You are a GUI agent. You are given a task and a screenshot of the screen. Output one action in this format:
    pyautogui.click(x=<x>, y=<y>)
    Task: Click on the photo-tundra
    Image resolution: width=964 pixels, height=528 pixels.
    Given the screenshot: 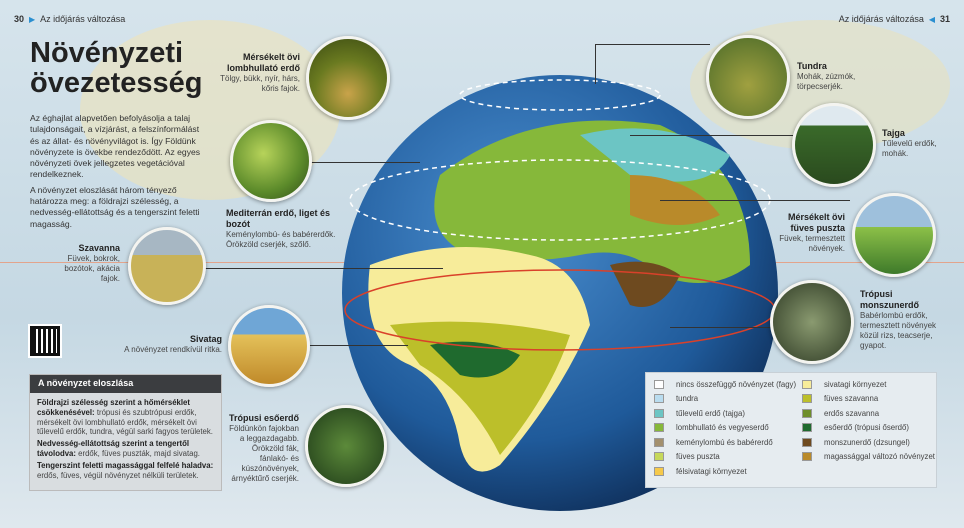 What is the action you would take?
    pyautogui.click(x=748, y=77)
    